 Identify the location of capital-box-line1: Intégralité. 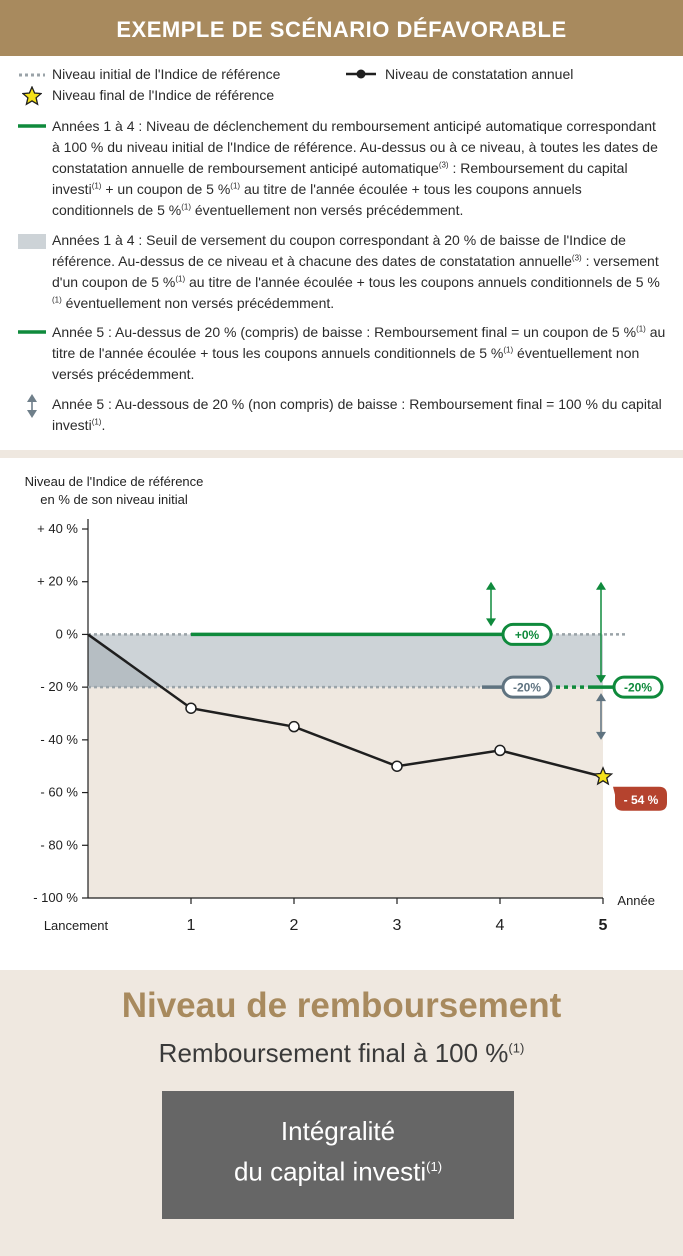
(338, 1131).